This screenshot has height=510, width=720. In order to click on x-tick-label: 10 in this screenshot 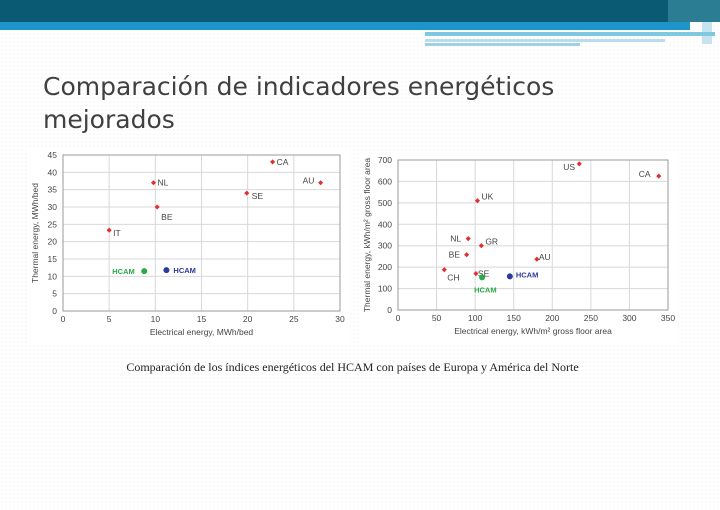, I will do `click(156, 319)`.